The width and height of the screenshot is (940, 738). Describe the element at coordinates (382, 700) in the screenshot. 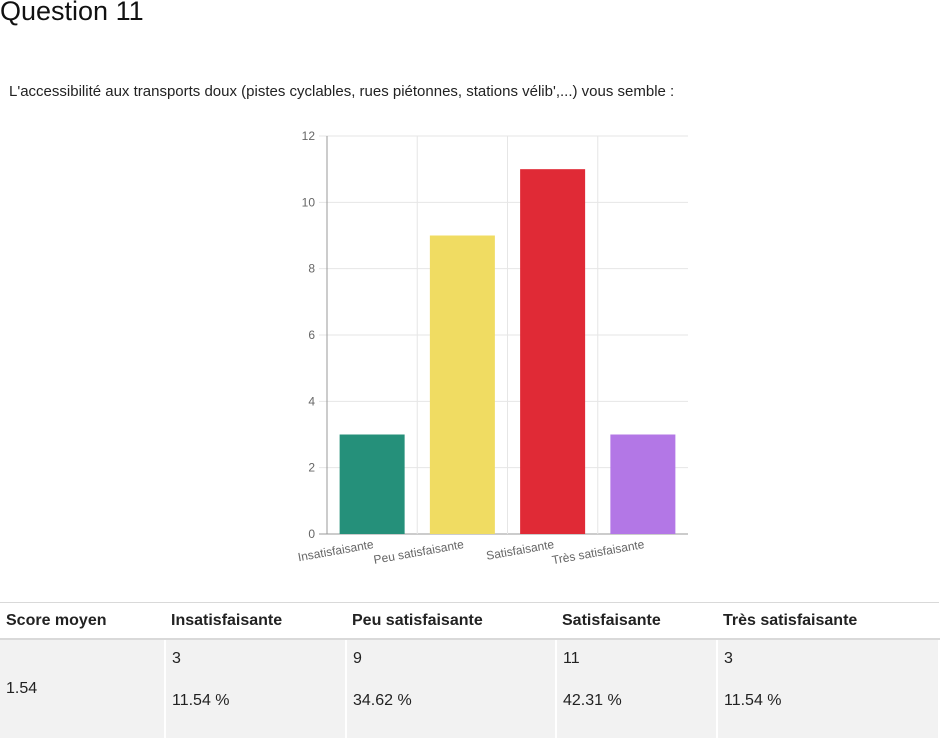

I see `percent-value: 34.62 %` at that location.